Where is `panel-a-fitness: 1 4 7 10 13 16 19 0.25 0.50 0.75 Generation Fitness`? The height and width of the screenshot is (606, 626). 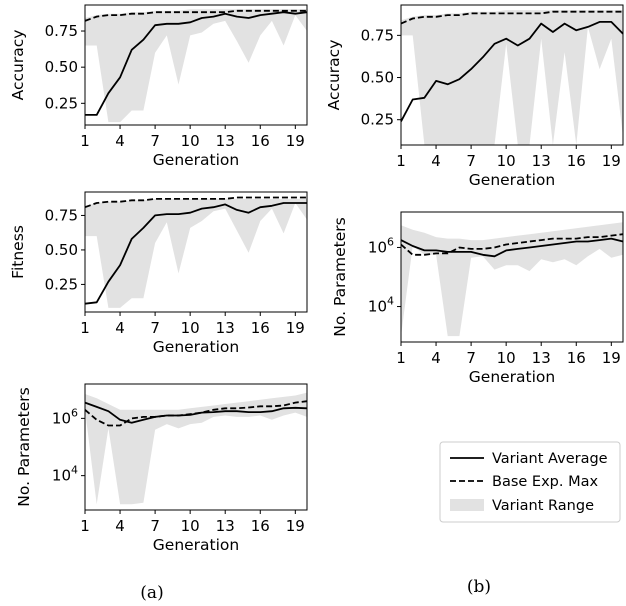
panel-a-fitness: 1 4 7 10 13 16 19 0.25 0.50 0.75 Generation Fitness is located at coordinates (158, 273).